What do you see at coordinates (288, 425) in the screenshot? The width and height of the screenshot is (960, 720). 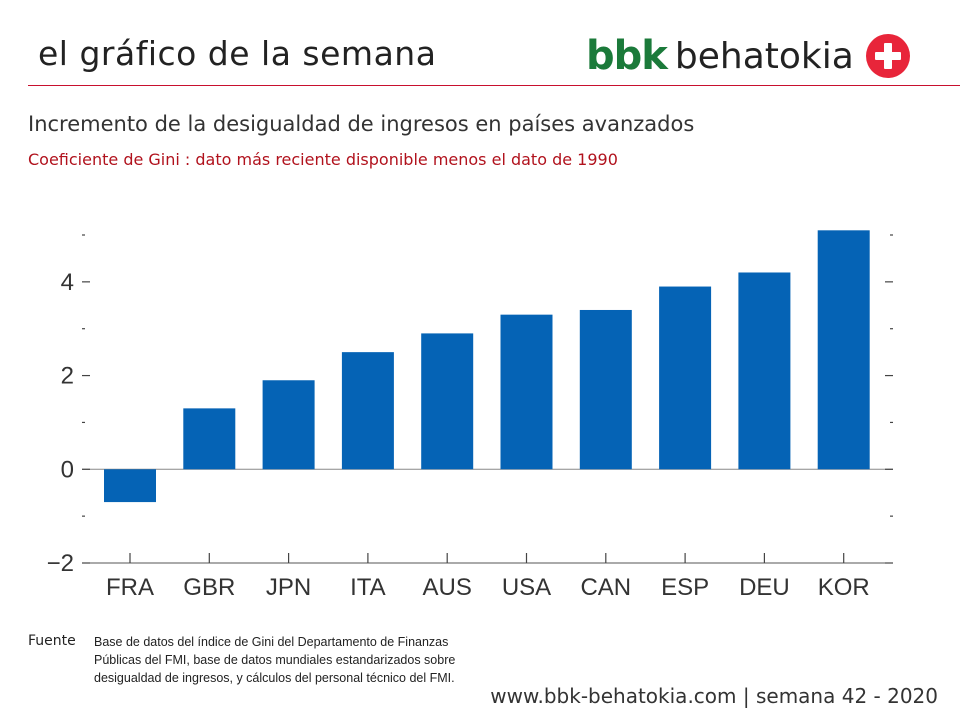 I see `bar-jpn` at bounding box center [288, 425].